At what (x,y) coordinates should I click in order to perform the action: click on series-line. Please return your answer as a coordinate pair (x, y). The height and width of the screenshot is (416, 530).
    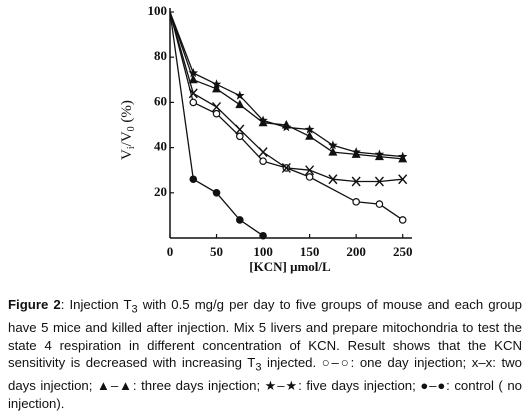
    Looking at the image, I should click on (216, 124).